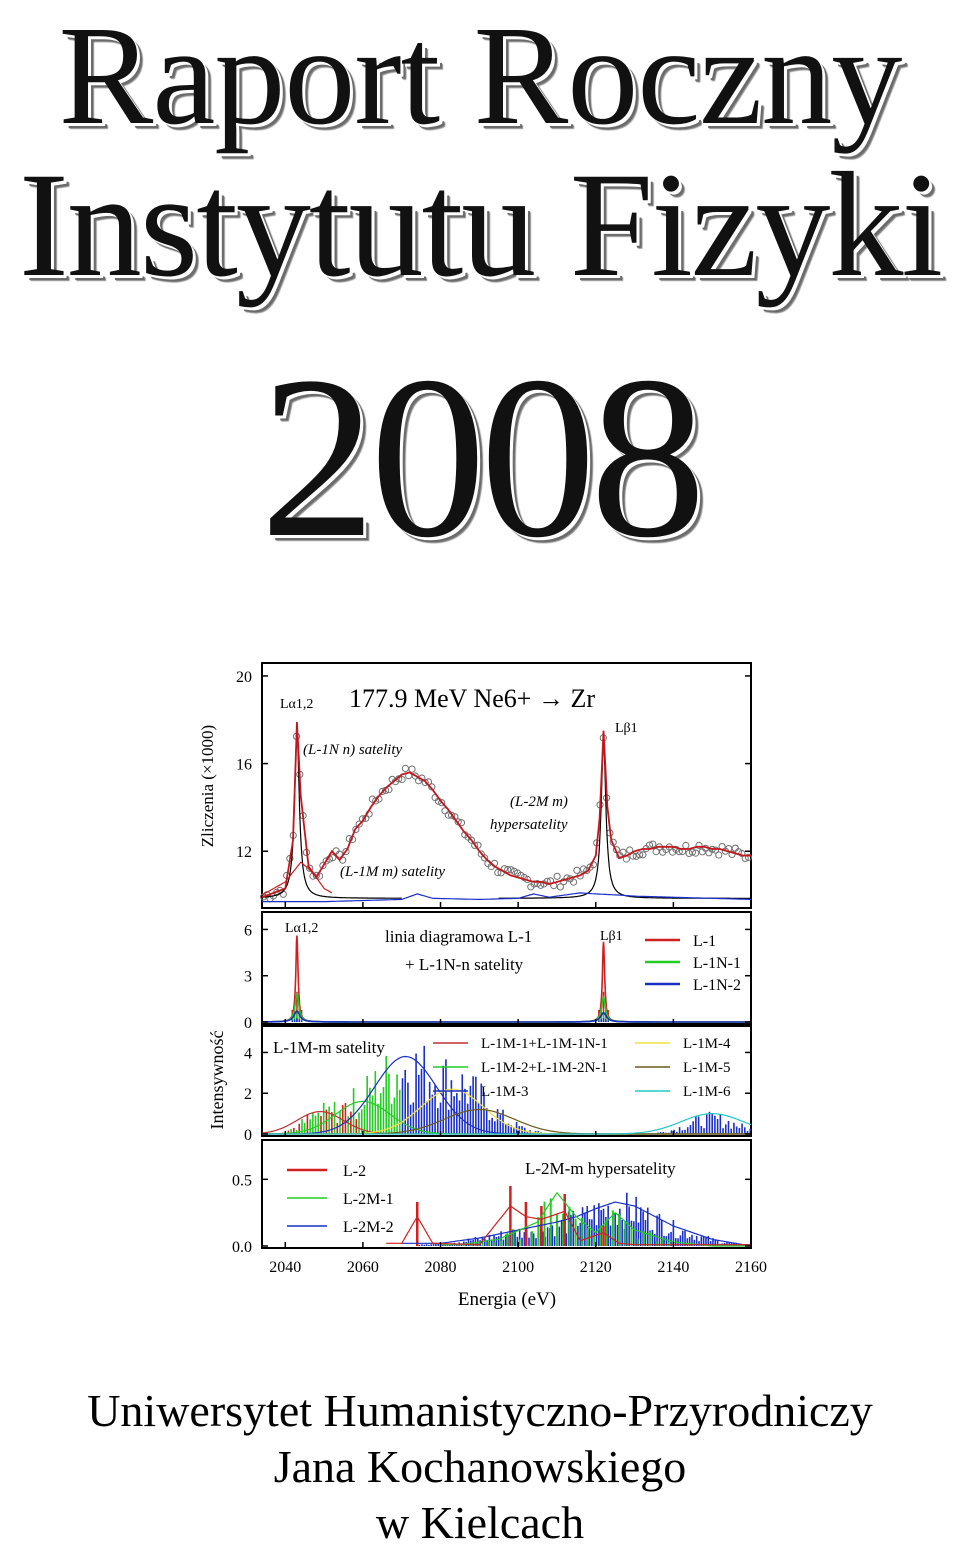 This screenshot has height=1548, width=960. Describe the element at coordinates (248, 1094) in the screenshot. I see `mid2-y-tick-label: 2` at that location.